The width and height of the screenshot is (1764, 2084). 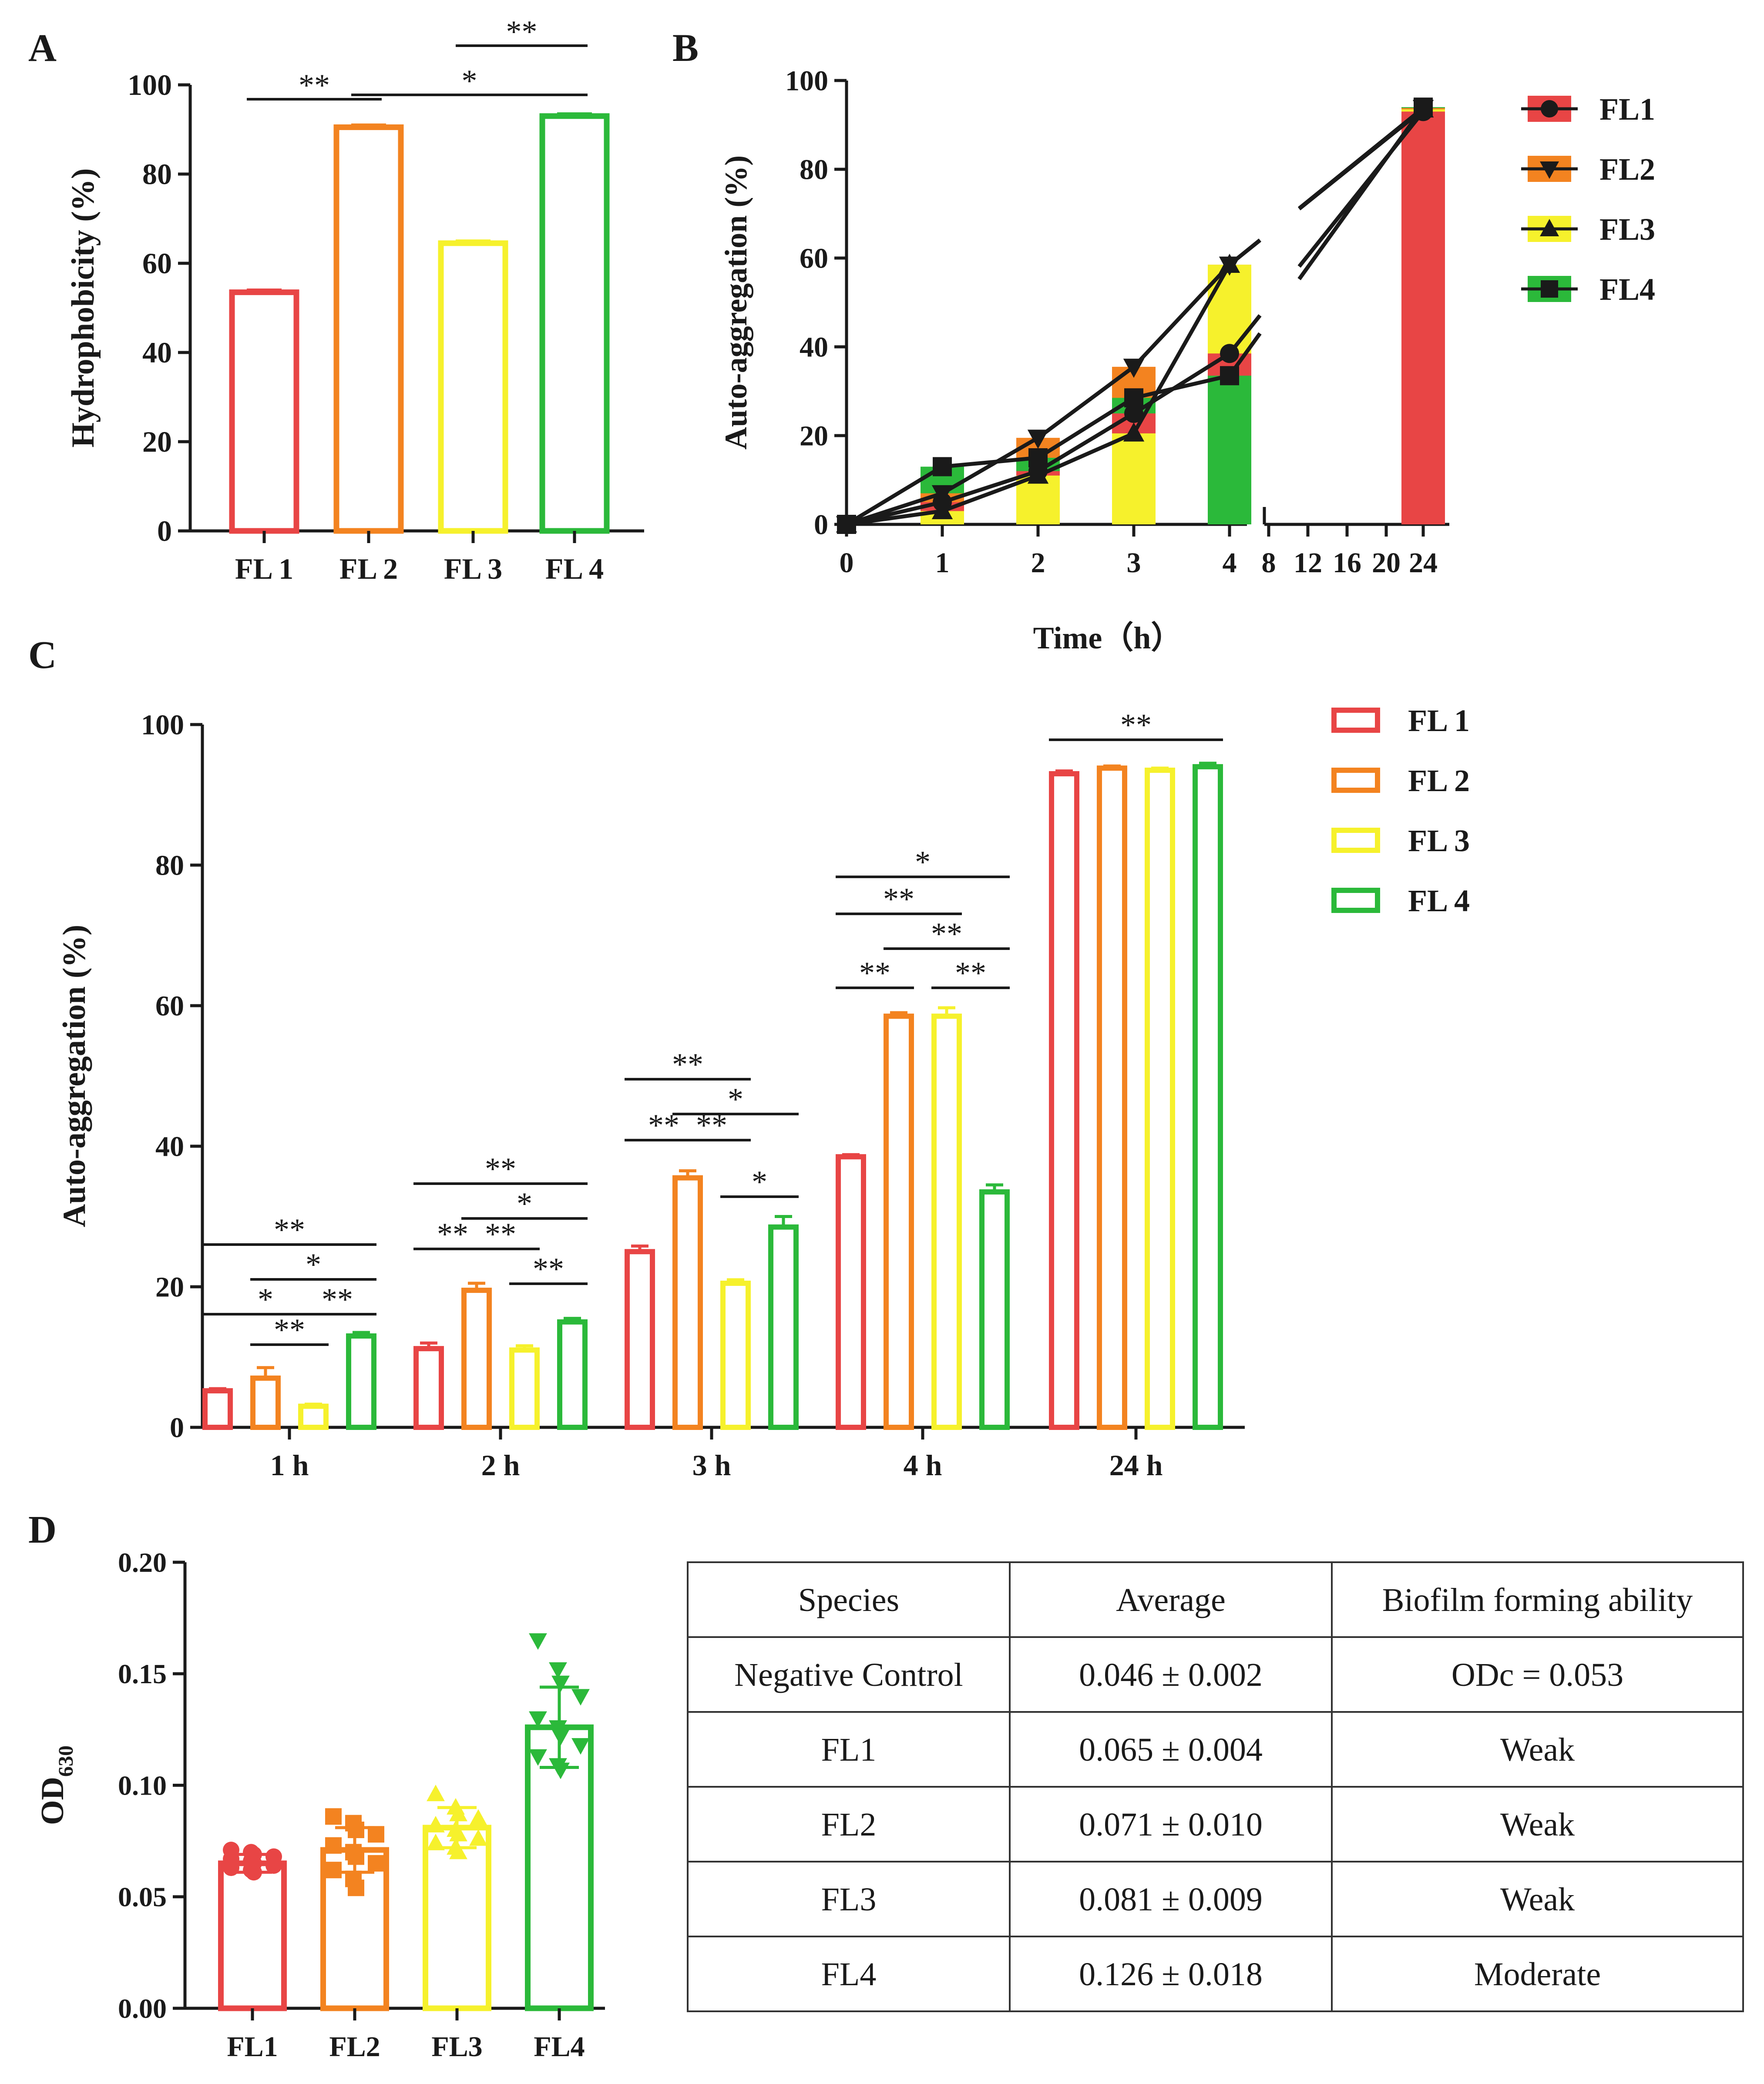 I want to click on d-y-tick-label: 0.05, so click(x=142, y=1898).